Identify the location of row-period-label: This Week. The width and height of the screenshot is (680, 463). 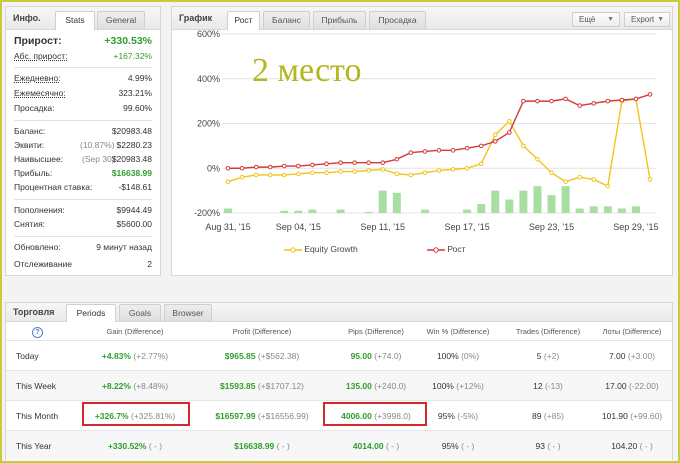
(36, 386).